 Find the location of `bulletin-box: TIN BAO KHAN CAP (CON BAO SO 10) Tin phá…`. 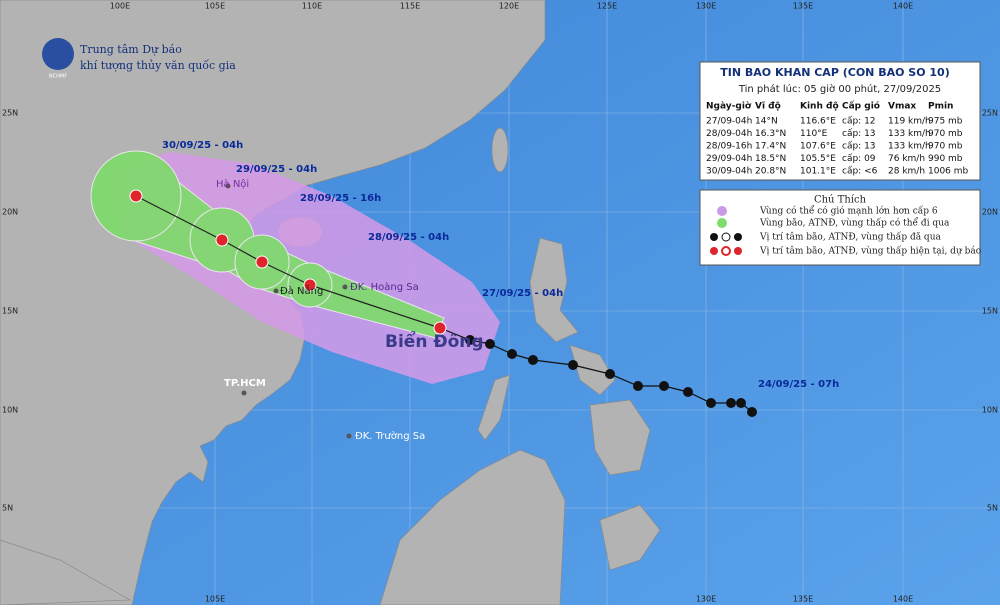

bulletin-box: TIN BAO KHAN CAP (CON BAO SO 10) Tin phá… is located at coordinates (840, 121).